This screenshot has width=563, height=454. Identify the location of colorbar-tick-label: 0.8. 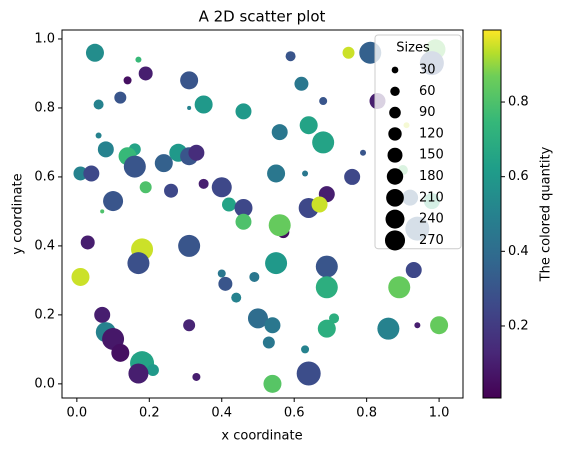
(518, 102).